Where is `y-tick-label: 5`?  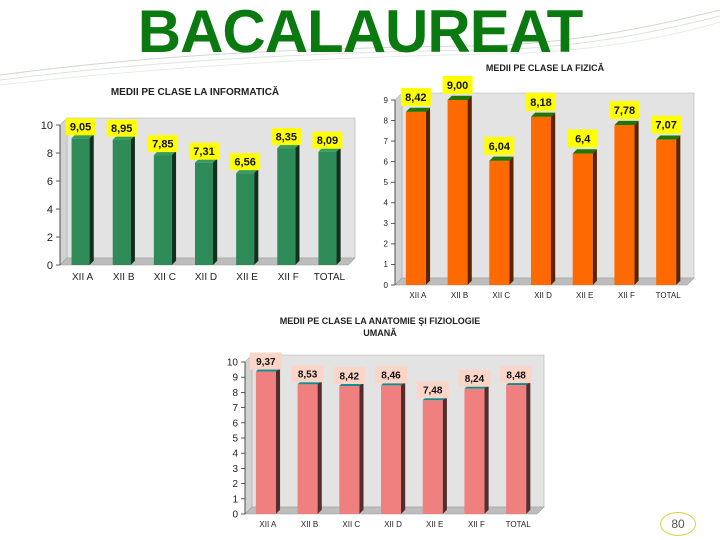
y-tick-label: 5 is located at coordinates (386, 182).